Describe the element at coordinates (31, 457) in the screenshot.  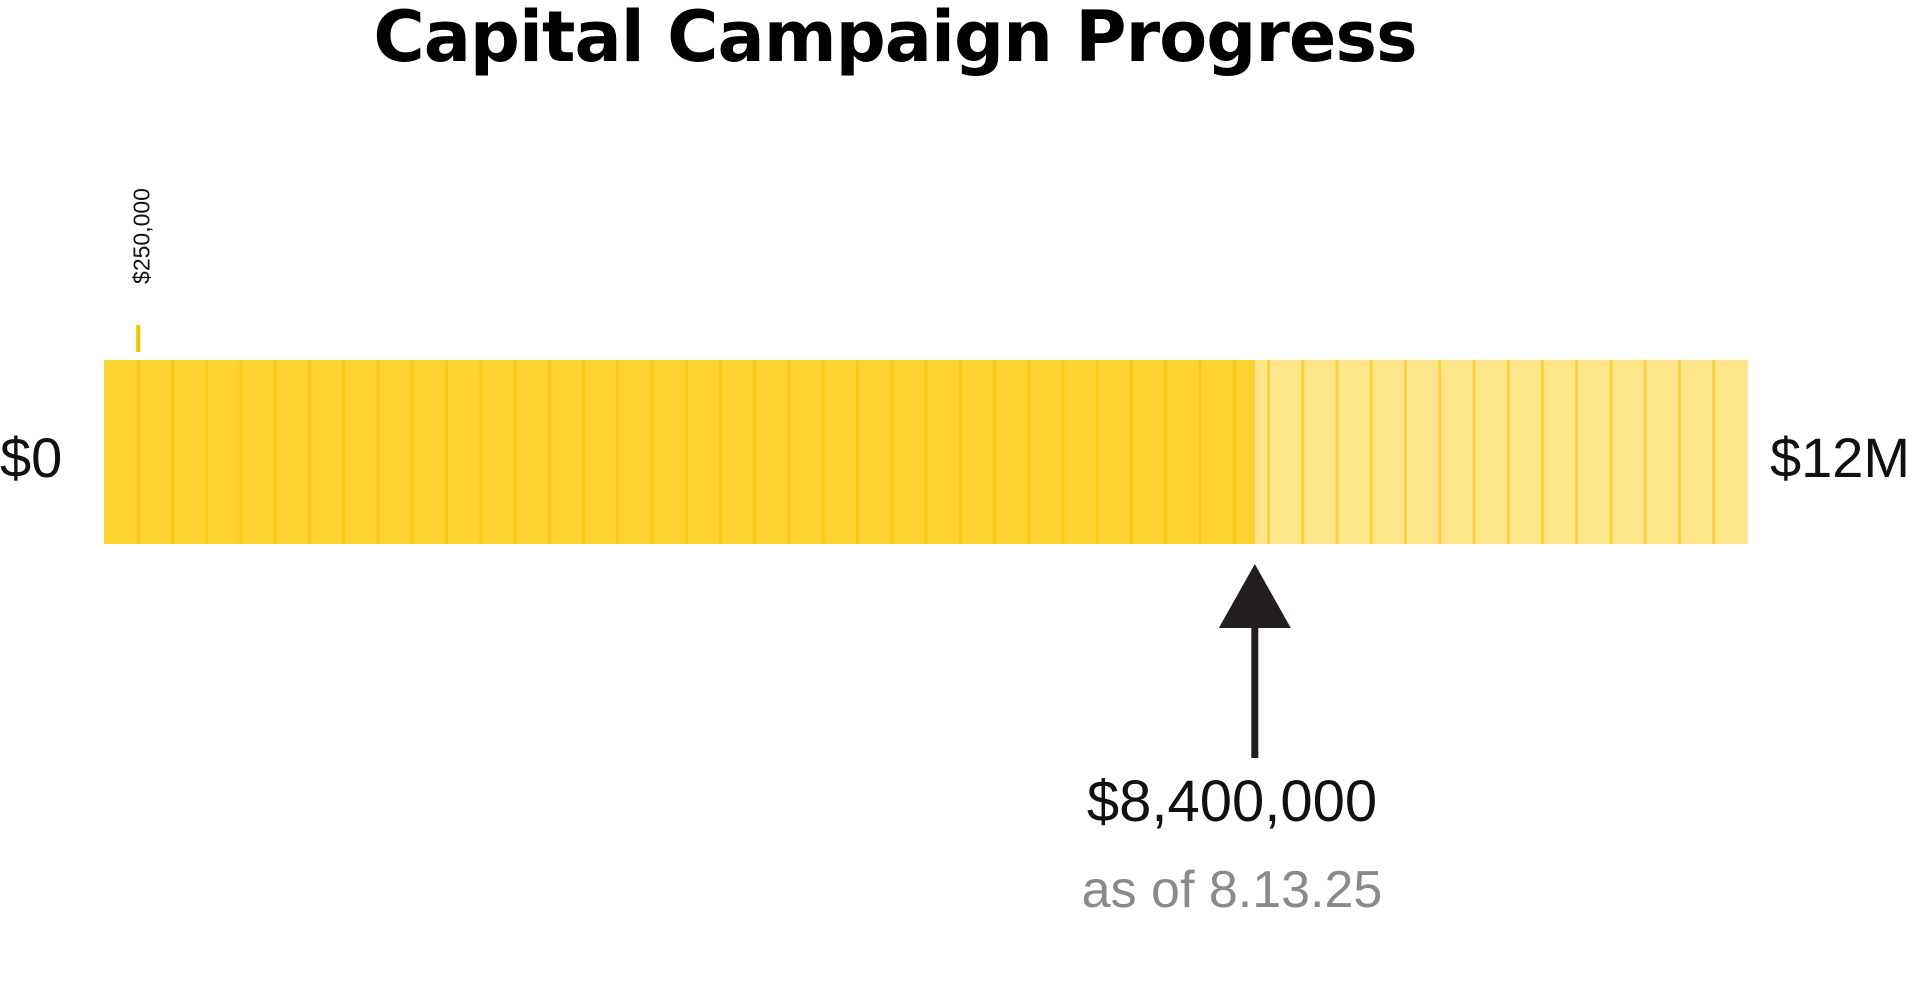
I see `start-label: $0` at that location.